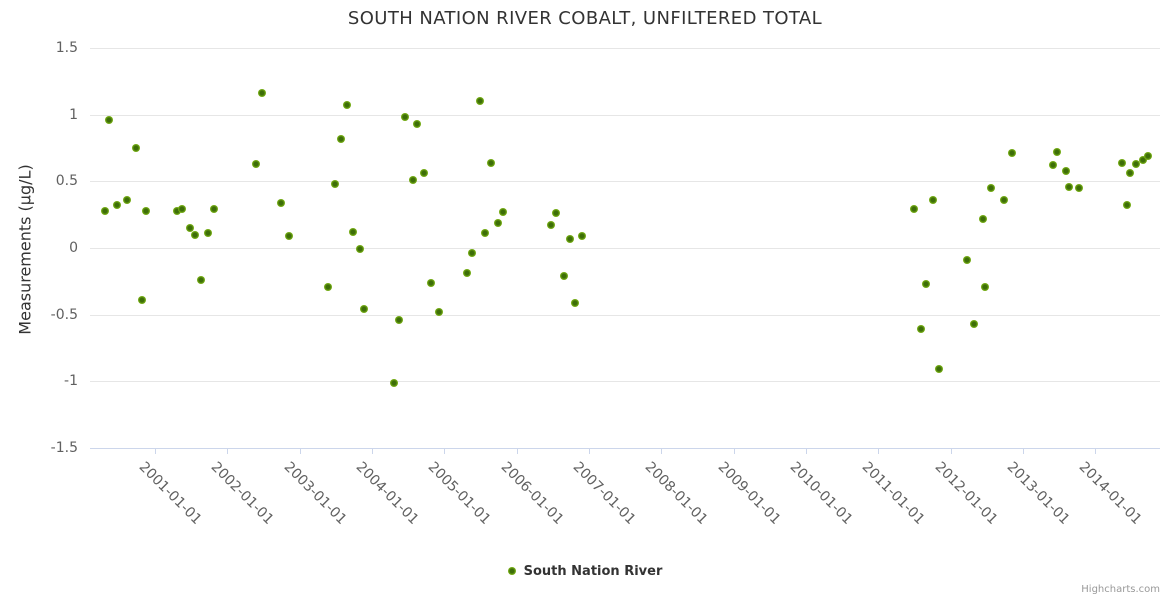 The height and width of the screenshot is (600, 1170). Describe the element at coordinates (242, 493) in the screenshot. I see `x-axis-tick-label: 2002-01-01` at that location.